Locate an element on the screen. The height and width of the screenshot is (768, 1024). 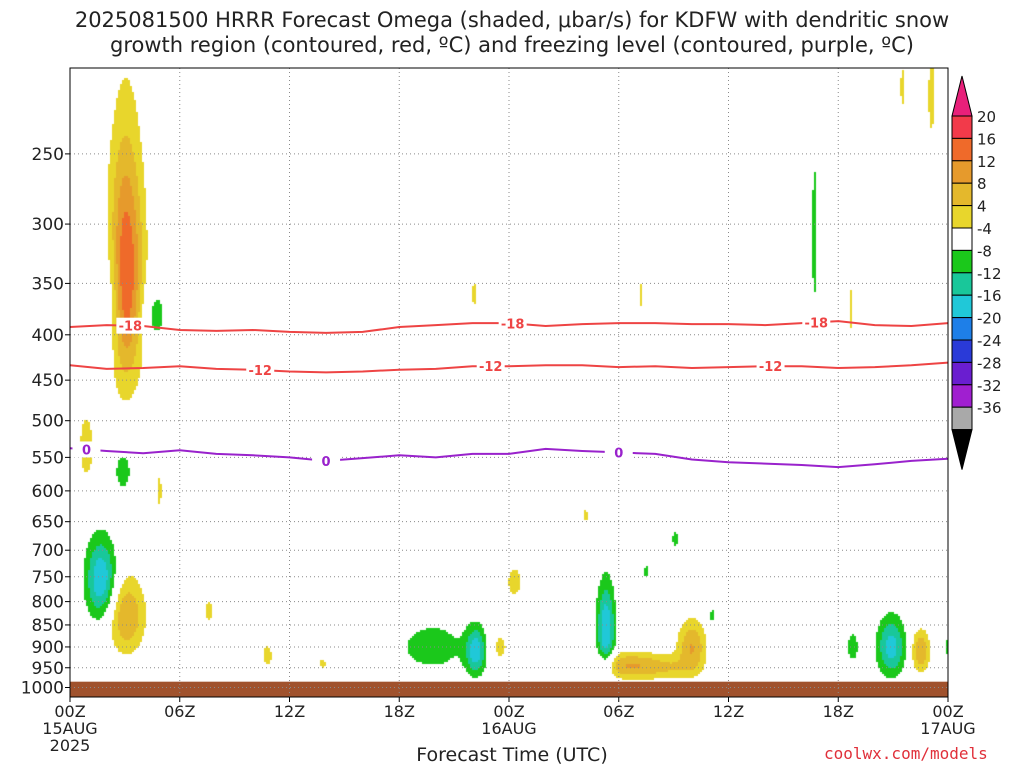
x-tick-year: 2025 is located at coordinates (70, 745).